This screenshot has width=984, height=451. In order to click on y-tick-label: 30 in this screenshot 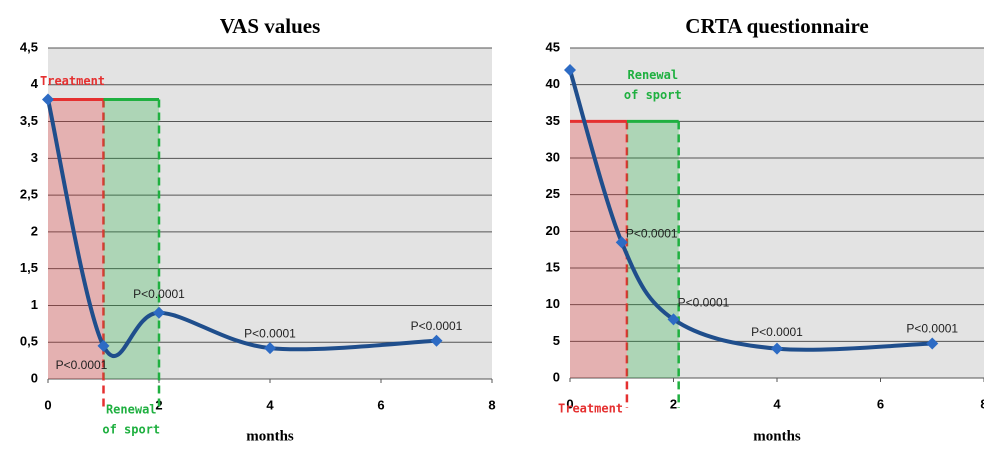, I will do `click(553, 156)`.